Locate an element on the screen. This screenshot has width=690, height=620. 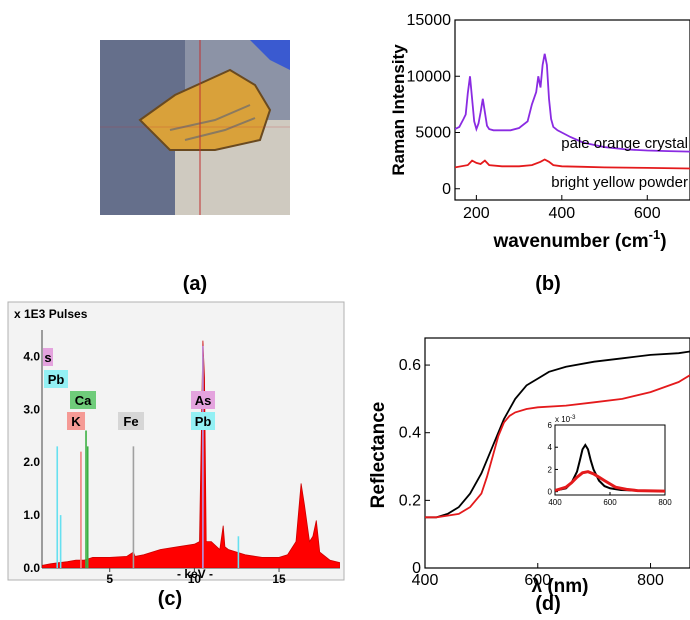
series-label-pale-orange-crystal: pale orange crystal is located at coordinates (624, 143).